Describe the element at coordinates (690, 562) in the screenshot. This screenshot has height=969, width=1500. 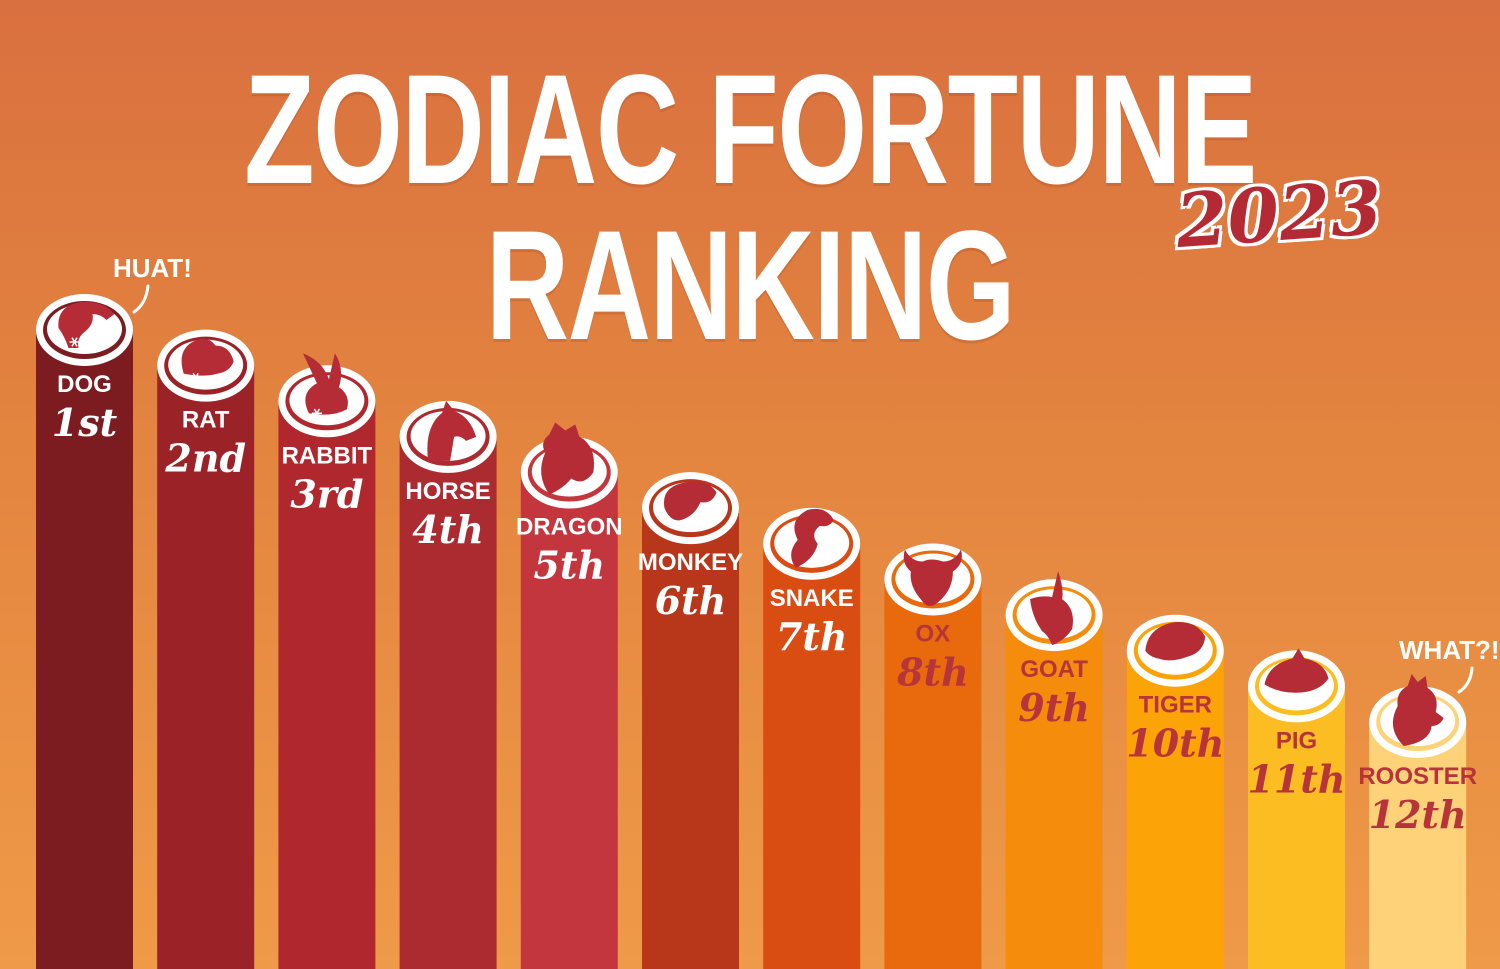
I see `bar-label-name: MONKEY` at that location.